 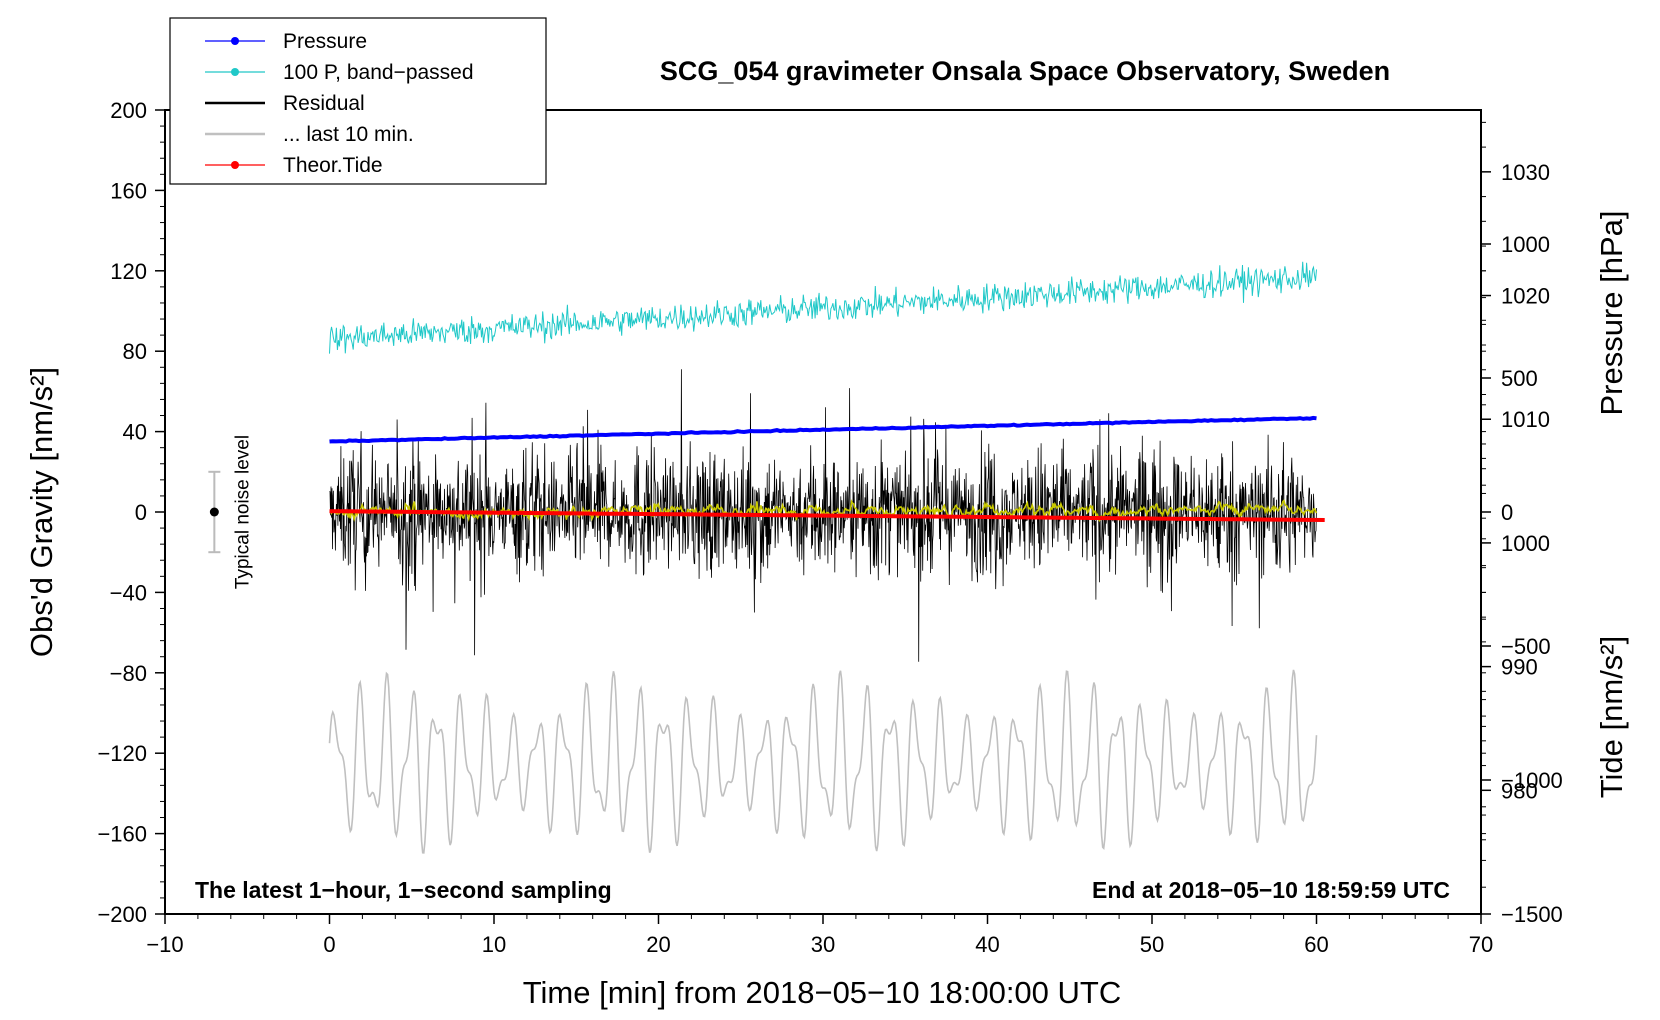 I want to click on legend-label: 100 P, band−passed, so click(x=378, y=72).